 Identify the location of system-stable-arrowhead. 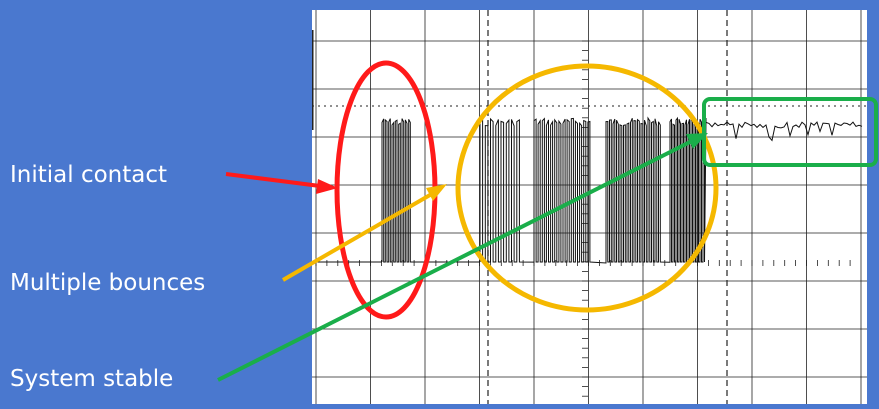
(697, 141).